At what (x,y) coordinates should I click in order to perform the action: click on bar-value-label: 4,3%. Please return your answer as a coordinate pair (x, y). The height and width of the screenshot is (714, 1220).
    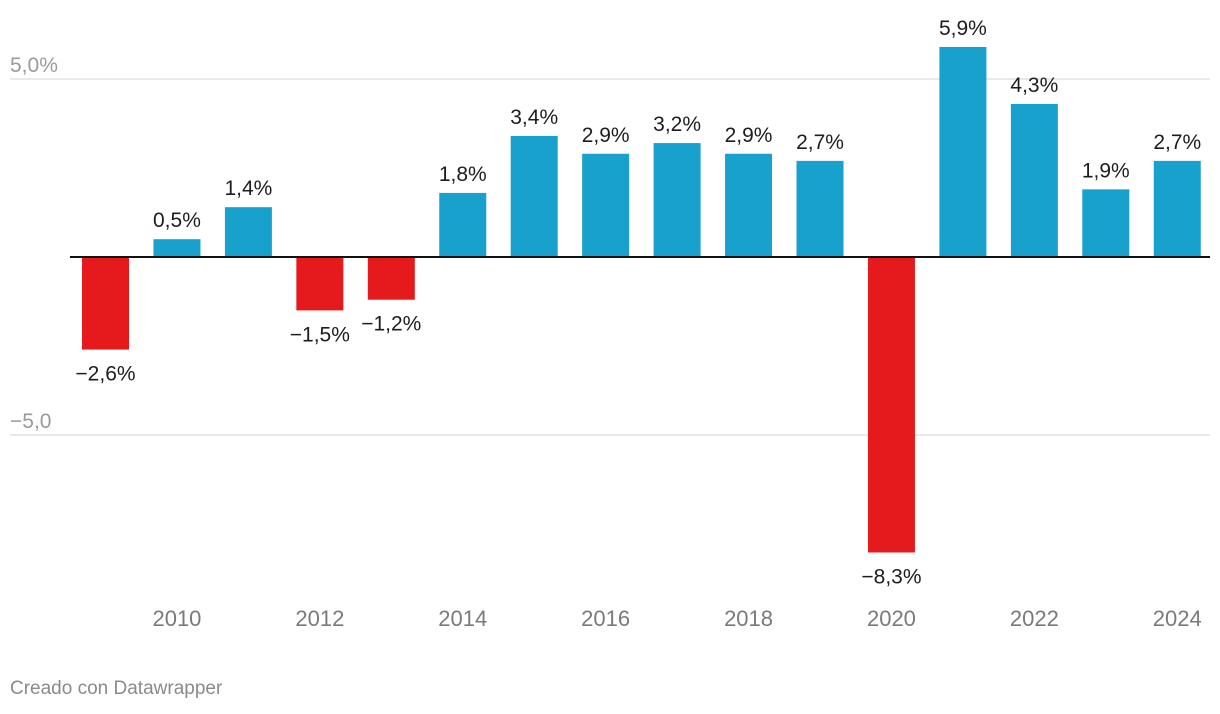
    Looking at the image, I should click on (1034, 85).